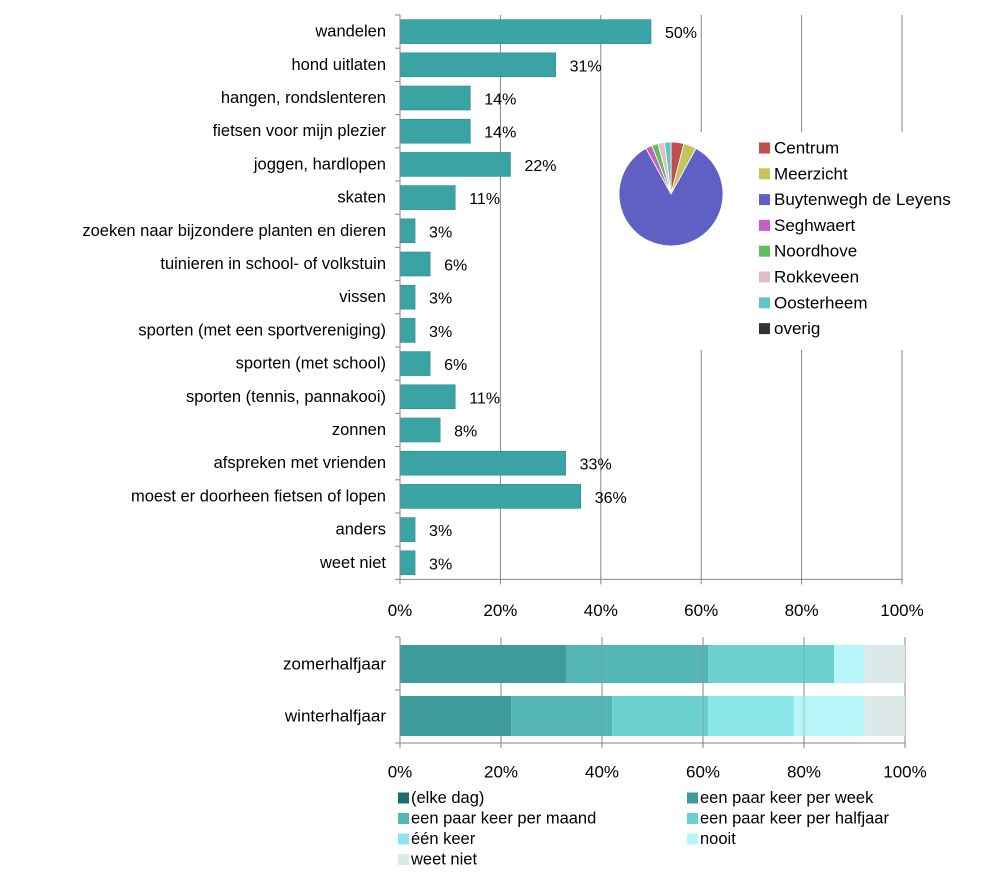  Describe the element at coordinates (359, 430) in the screenshot. I see `category-label: zonnen` at that location.